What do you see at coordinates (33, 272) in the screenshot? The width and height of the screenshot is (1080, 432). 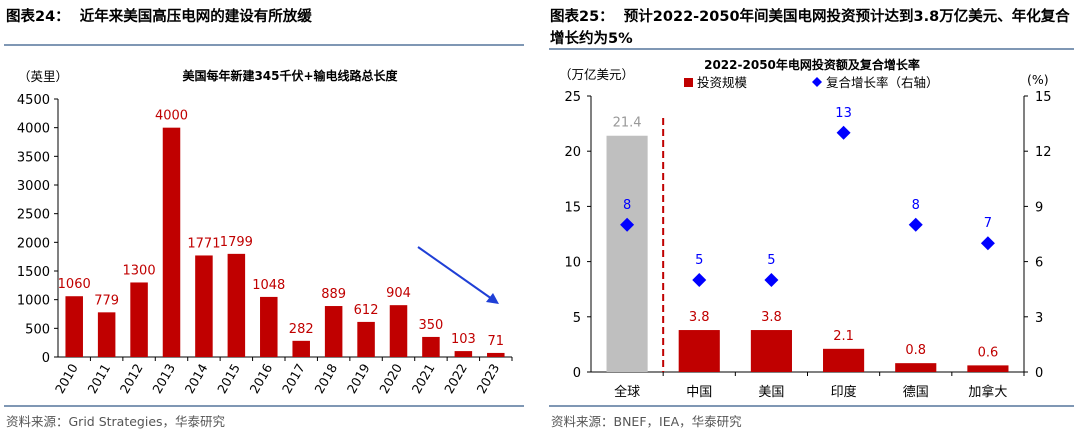 I see `left-y-tick-label: 1500` at bounding box center [33, 272].